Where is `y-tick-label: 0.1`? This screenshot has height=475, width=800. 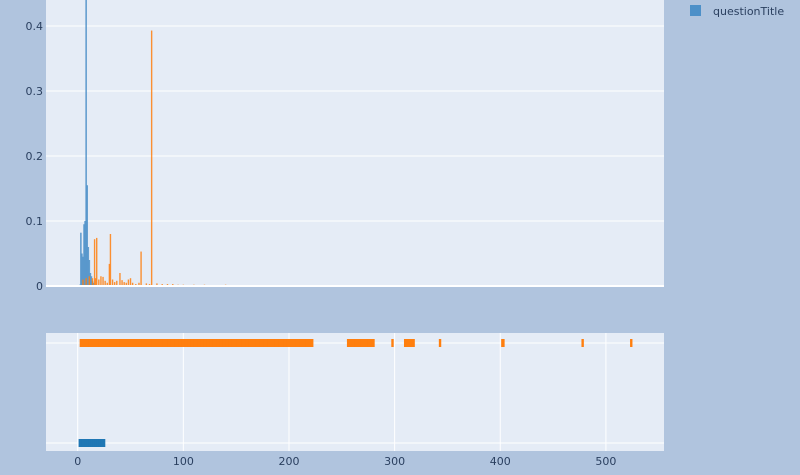
y-tick-label: 0.1 is located at coordinates (35, 221).